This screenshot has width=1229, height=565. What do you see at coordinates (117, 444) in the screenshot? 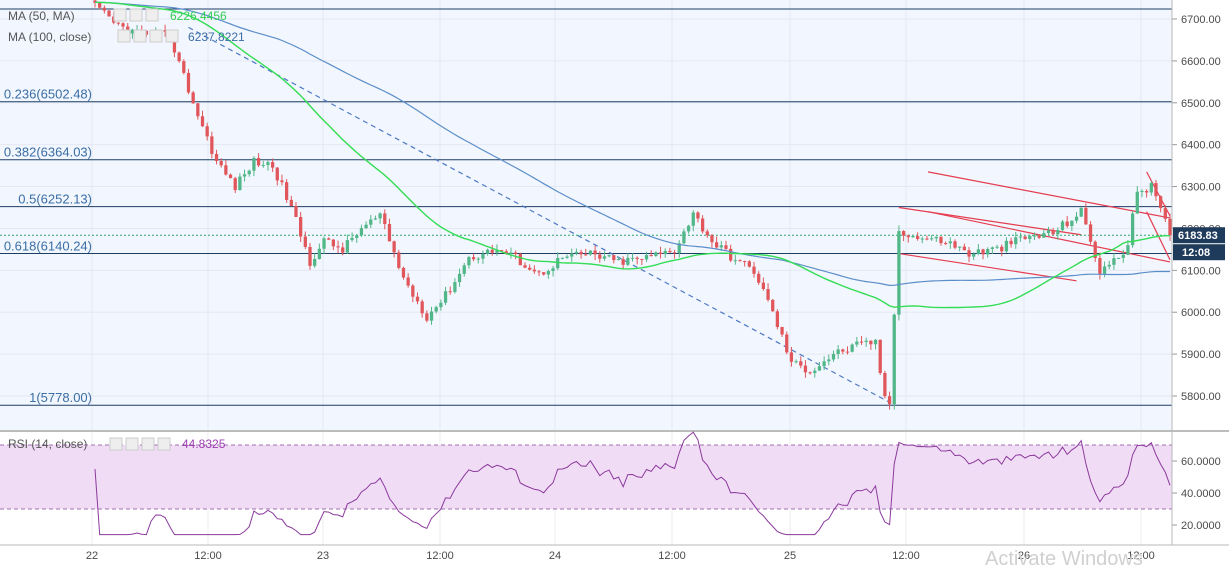
I see `rsi-legend: RSI (14, close) 44.8325` at bounding box center [117, 444].